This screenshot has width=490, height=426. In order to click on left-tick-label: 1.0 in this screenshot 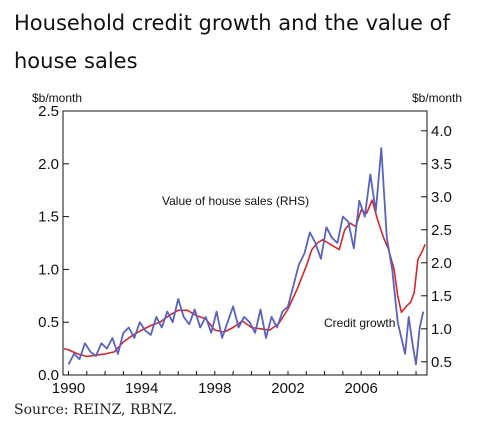, I will do `click(48, 269)`.